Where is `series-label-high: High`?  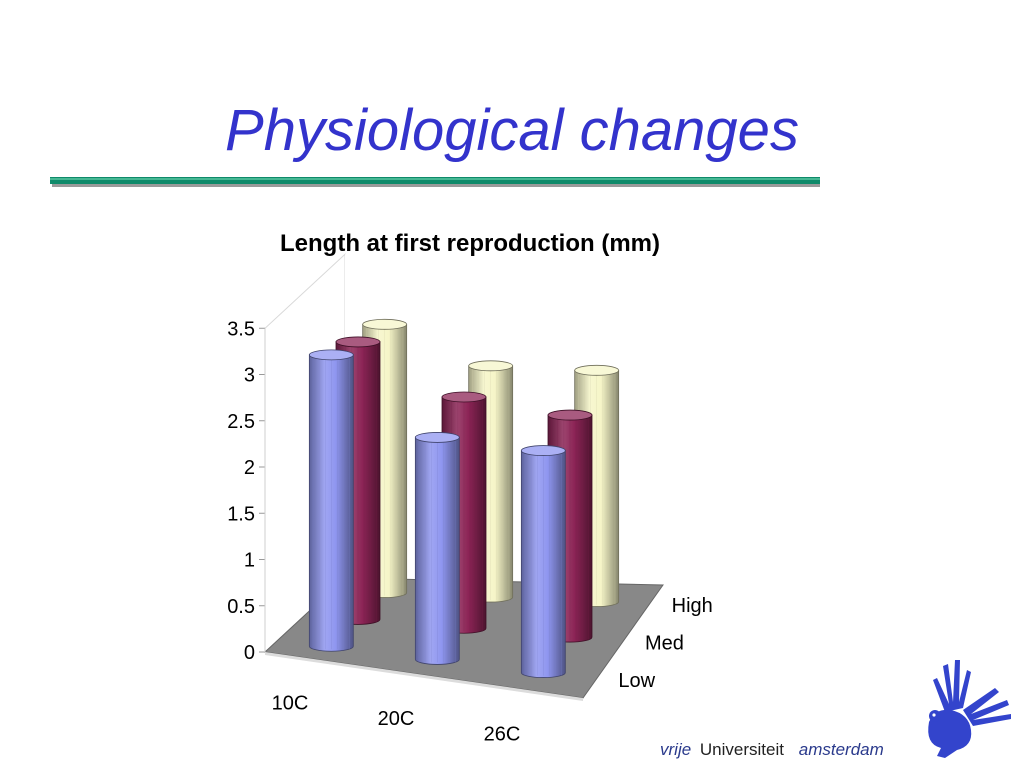
series-label-high: High is located at coordinates (692, 606).